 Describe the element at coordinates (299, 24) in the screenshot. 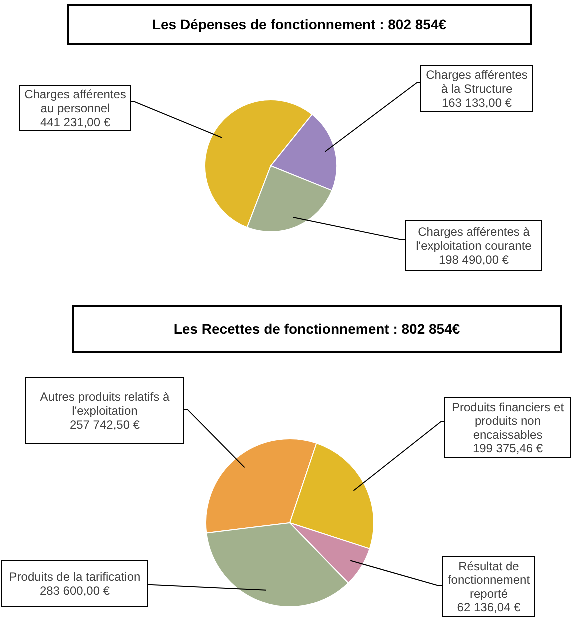

I see `chart-title: Les Dépenses de fonctionnement : 802 854€` at that location.